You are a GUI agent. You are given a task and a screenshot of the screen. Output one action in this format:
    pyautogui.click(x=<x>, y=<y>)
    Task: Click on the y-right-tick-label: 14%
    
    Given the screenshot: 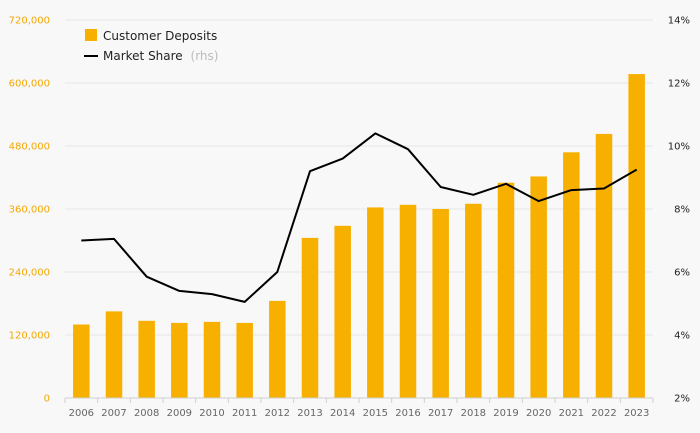 What is the action you would take?
    pyautogui.click(x=679, y=21)
    